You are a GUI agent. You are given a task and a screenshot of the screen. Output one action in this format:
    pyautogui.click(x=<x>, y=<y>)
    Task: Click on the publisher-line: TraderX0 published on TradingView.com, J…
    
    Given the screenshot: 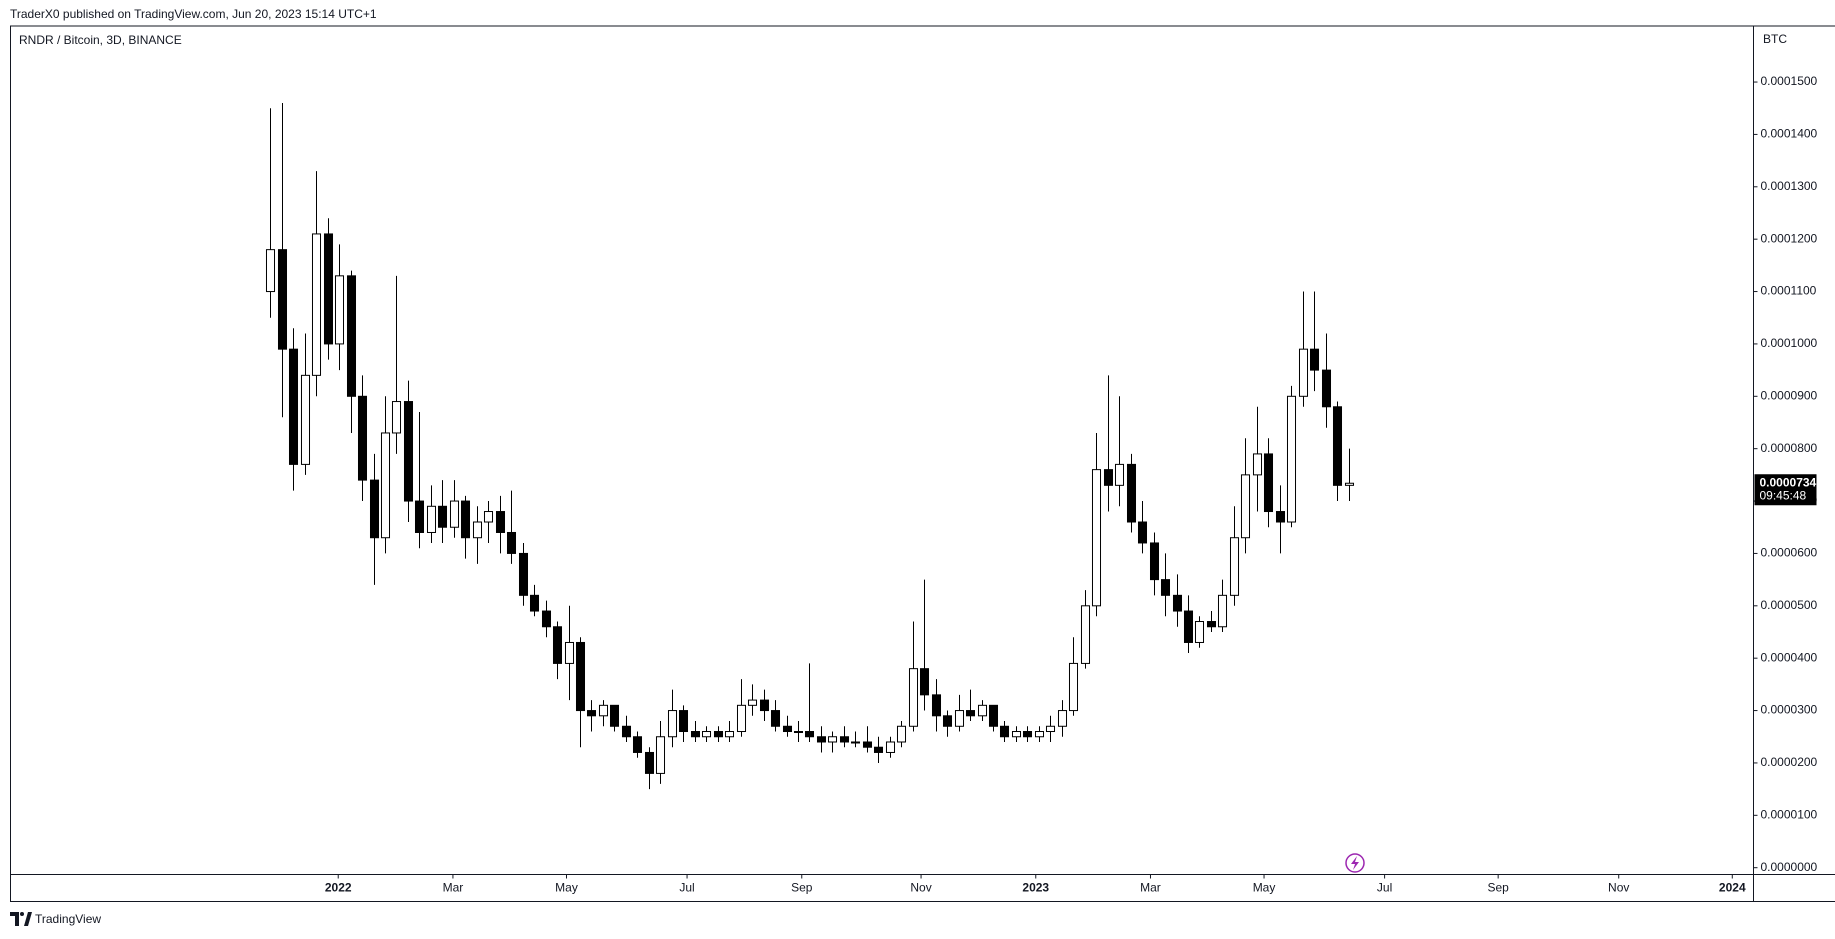 What is the action you would take?
    pyautogui.click(x=193, y=14)
    